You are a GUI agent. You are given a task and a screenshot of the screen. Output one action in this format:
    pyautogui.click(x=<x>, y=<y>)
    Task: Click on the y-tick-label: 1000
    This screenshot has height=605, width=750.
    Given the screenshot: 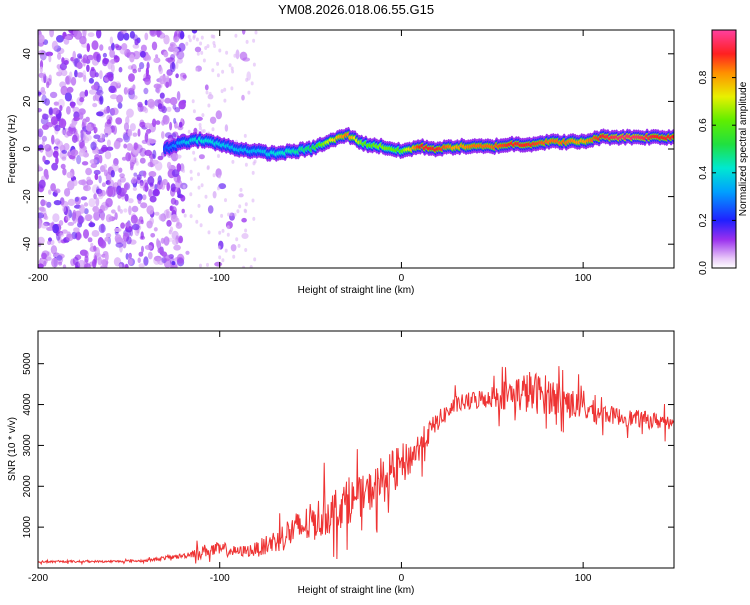 What is the action you would take?
    pyautogui.click(x=27, y=527)
    